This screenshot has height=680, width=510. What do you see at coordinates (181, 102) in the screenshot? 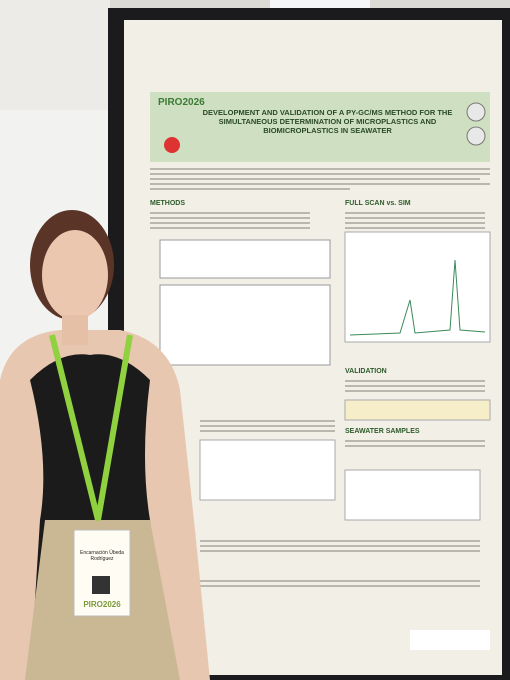
I see `poster-logo: PIRO2026` at bounding box center [181, 102].